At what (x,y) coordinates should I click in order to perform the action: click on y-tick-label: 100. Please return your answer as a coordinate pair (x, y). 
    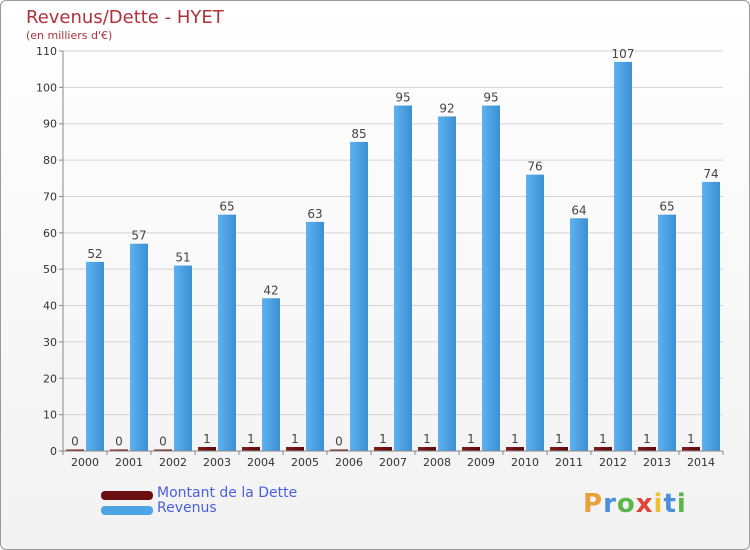
    Looking at the image, I should click on (46, 87).